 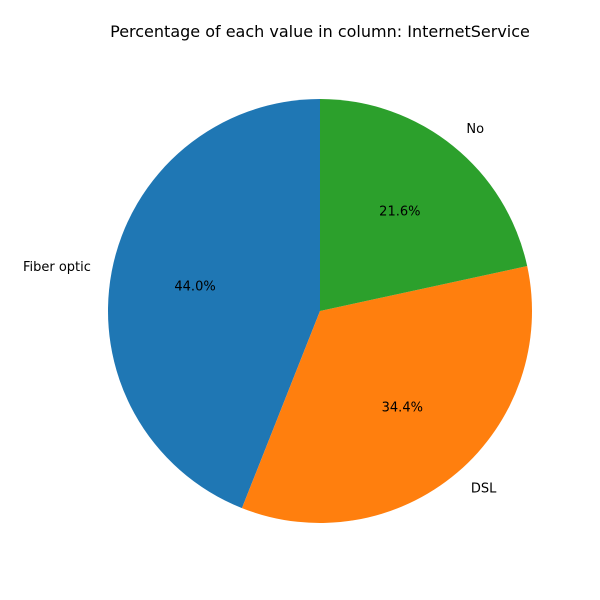 I want to click on slice-value-dsl: 34.4%, so click(x=402, y=407).